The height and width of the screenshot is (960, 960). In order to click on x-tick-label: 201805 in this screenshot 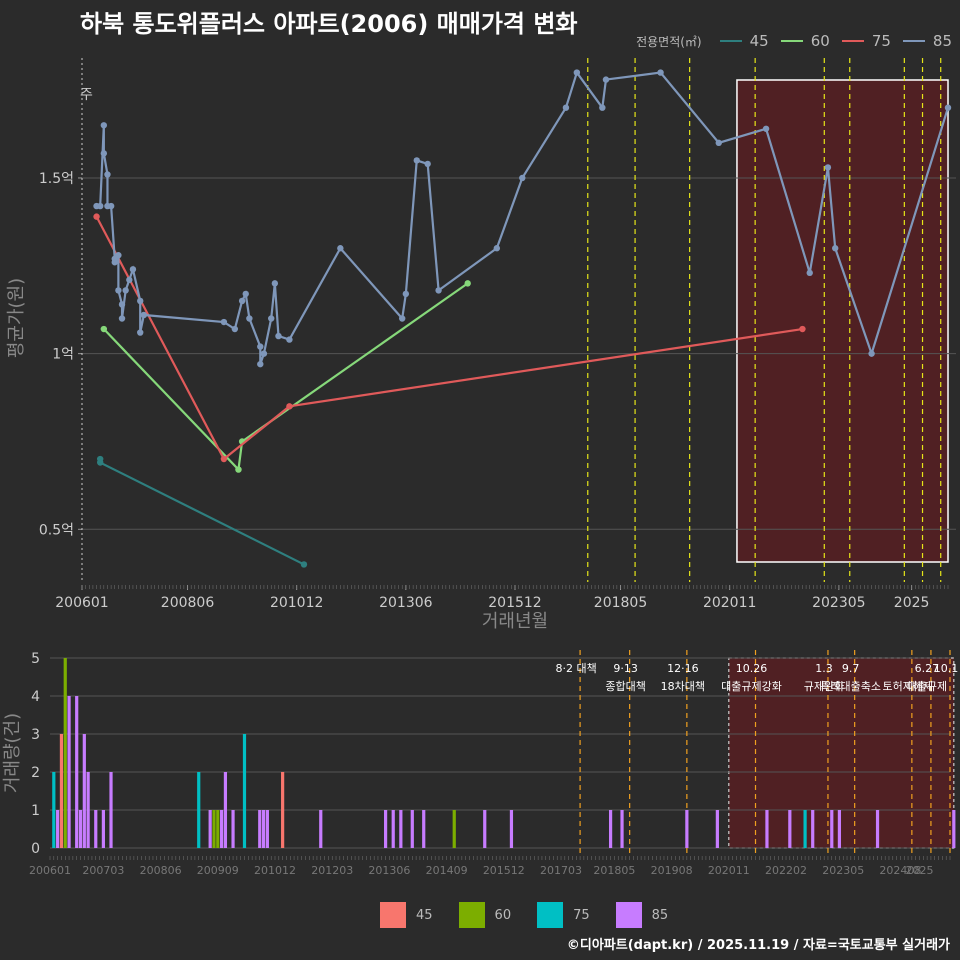, I will do `click(620, 603)`.